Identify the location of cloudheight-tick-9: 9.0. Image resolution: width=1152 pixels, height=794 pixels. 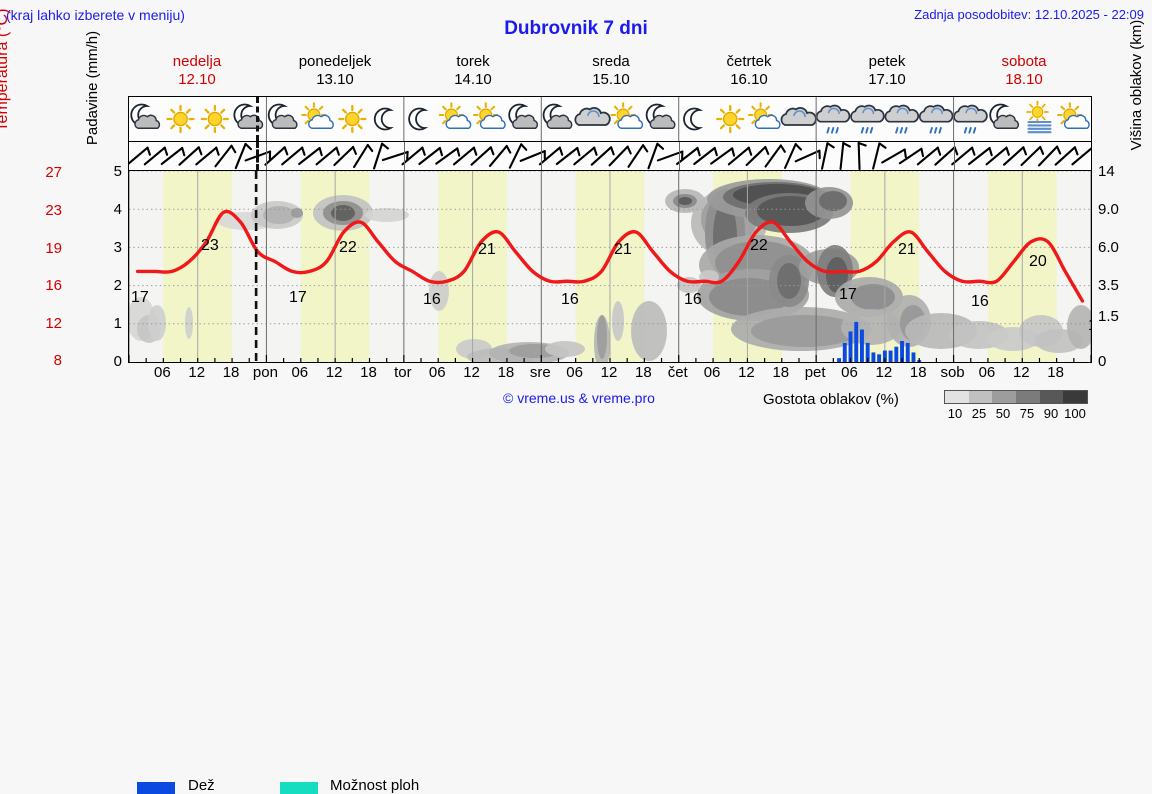
(1108, 209).